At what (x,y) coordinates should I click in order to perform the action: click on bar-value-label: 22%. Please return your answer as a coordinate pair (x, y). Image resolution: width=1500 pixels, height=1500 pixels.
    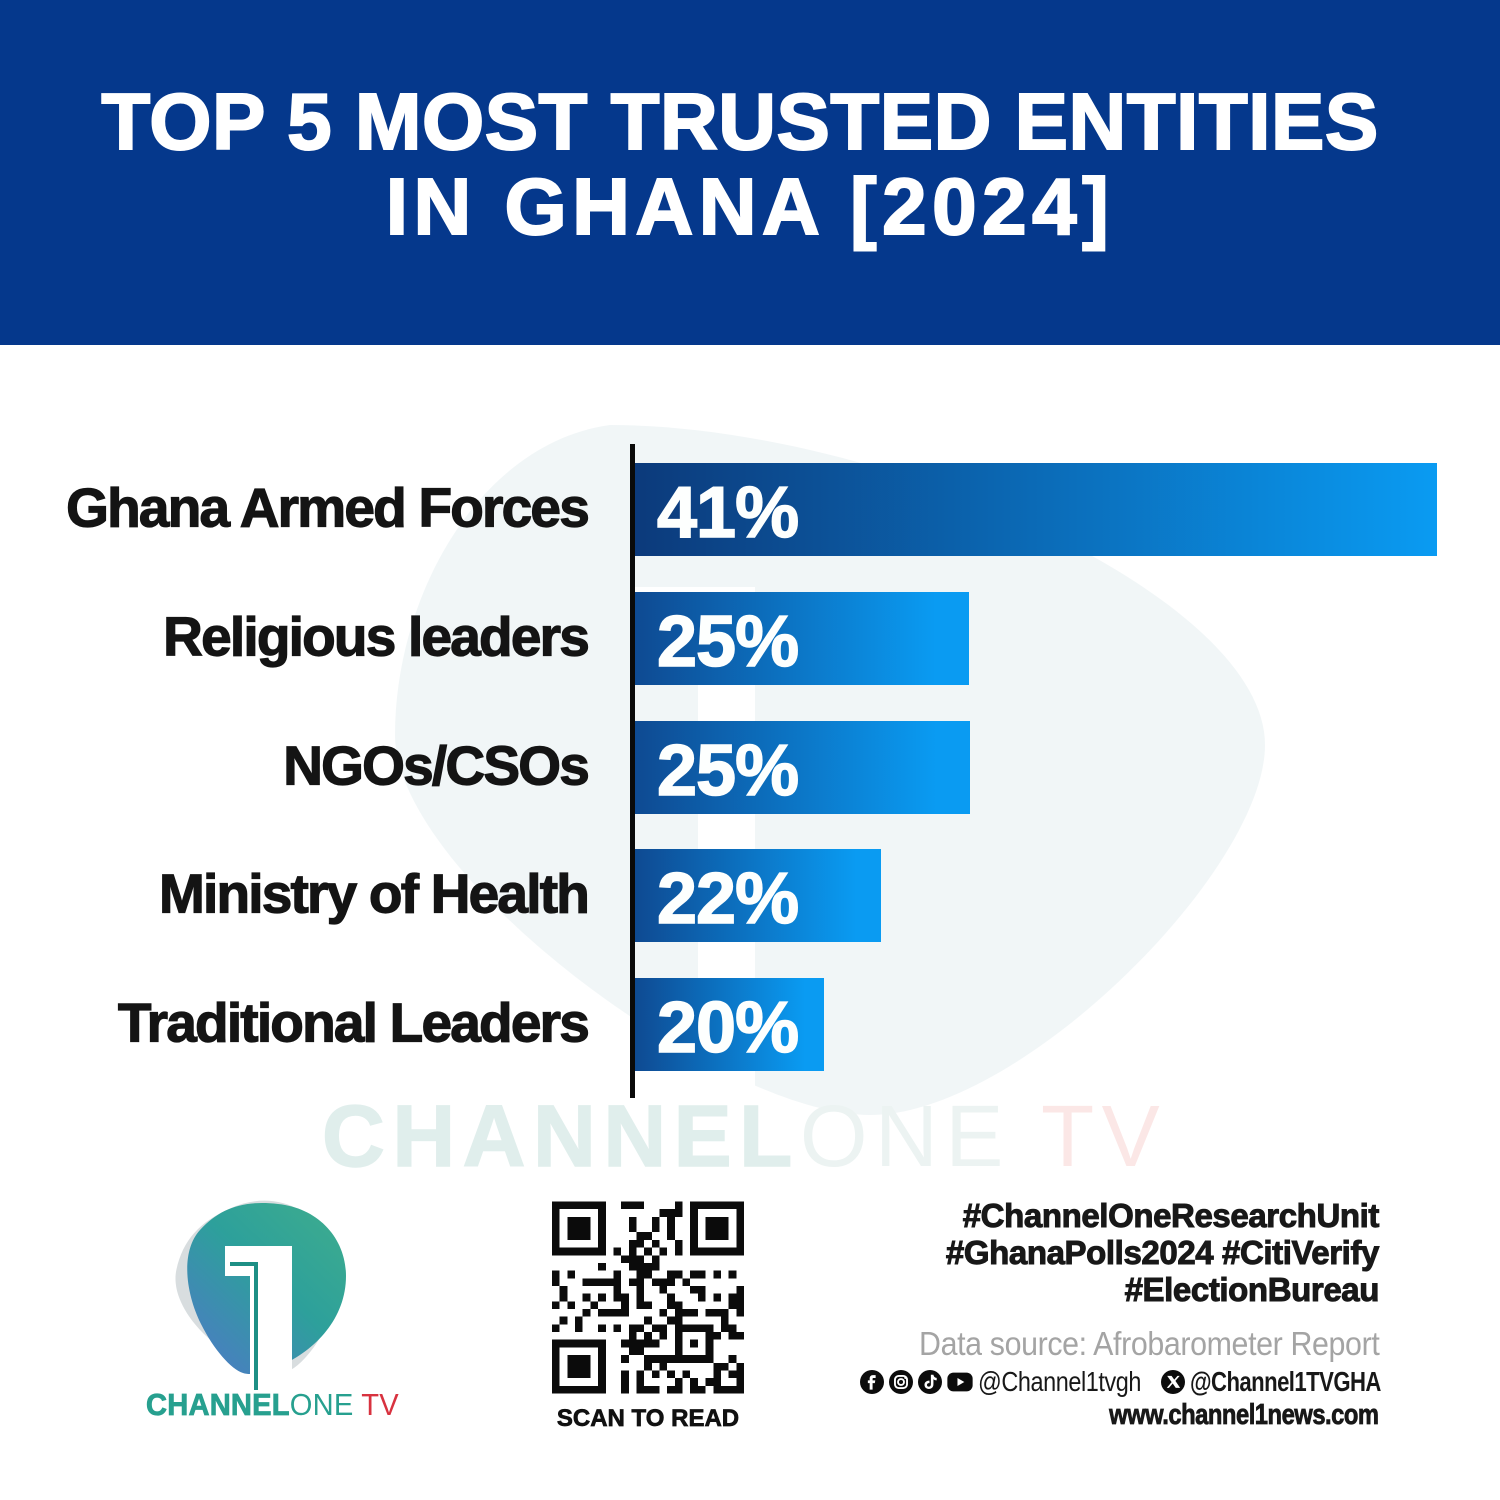
    Looking at the image, I should click on (728, 899).